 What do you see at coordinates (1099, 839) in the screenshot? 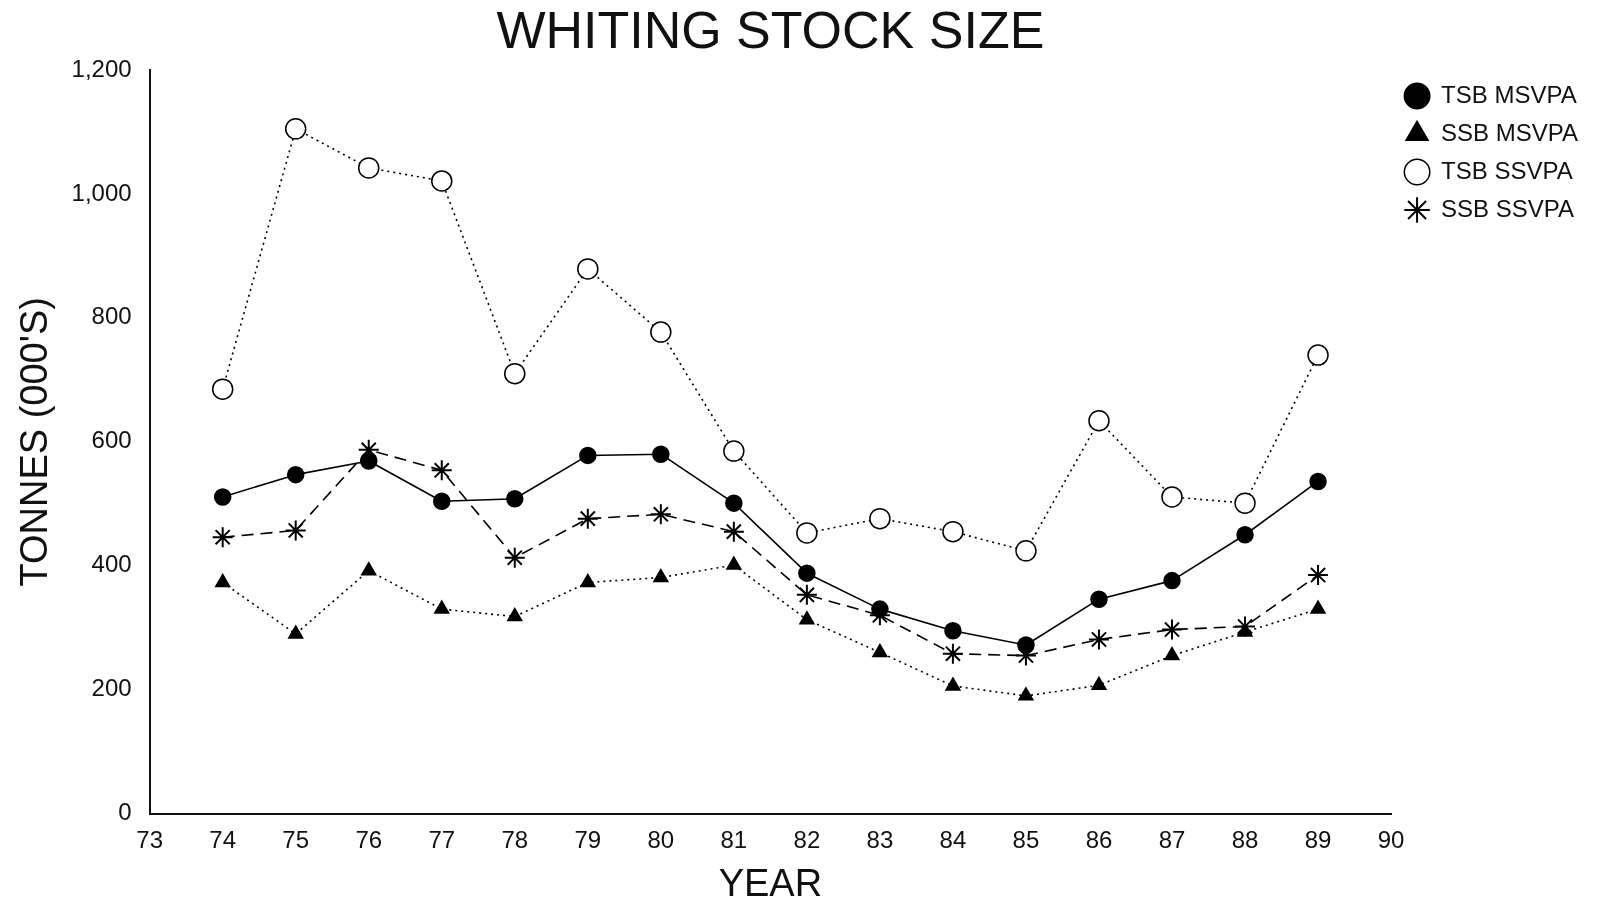
I see `x-tick-label: 86` at bounding box center [1099, 839].